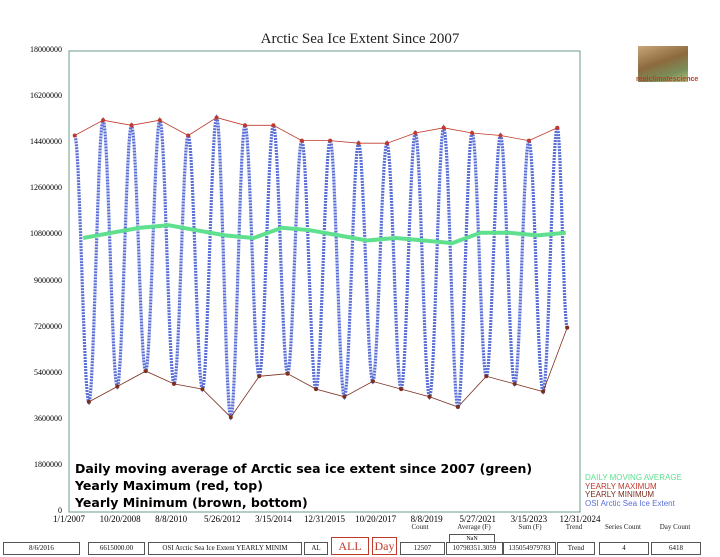 The height and width of the screenshot is (557, 720). I want to click on annotation-line: Yearly Maximum (red, top), so click(169, 485).